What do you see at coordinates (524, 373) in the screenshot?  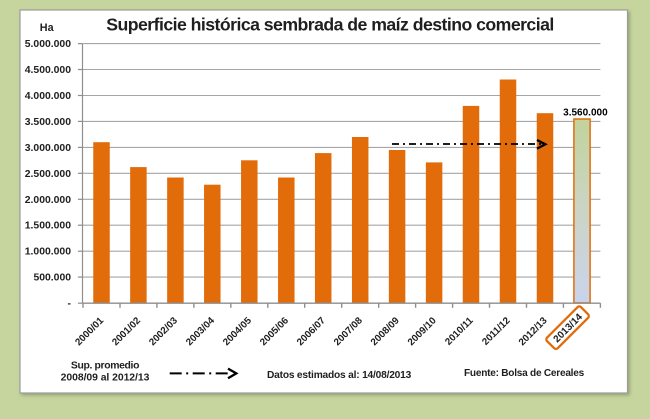 I see `svg-text: Fuente: Bolsa de Cereales` at bounding box center [524, 373].